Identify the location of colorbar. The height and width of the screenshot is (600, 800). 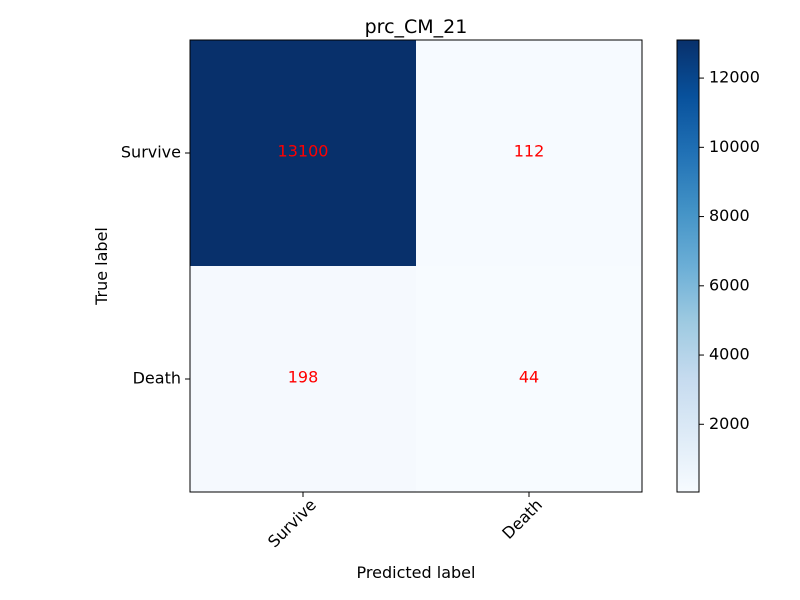
(688, 266).